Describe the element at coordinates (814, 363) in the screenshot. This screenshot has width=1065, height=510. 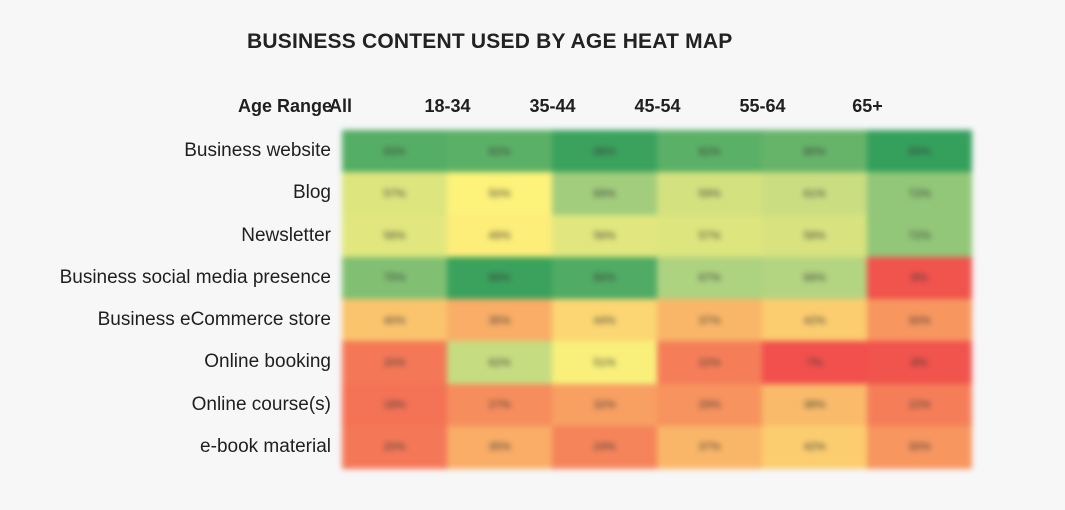
I see `heatmap-cell: 7%` at that location.